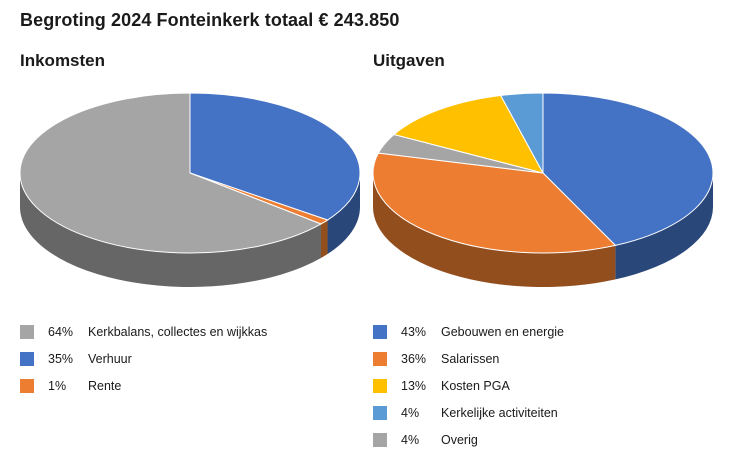 The height and width of the screenshot is (462, 740). I want to click on pie-slice-kerkbalans-collectes-en-wijkkas, so click(171, 173).